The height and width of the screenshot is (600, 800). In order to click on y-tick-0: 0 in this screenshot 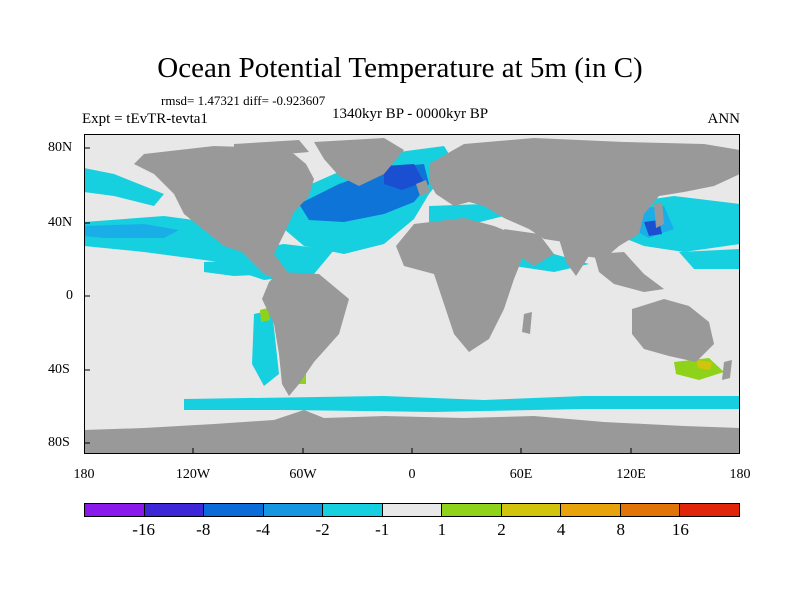, I will do `click(69, 295)`.